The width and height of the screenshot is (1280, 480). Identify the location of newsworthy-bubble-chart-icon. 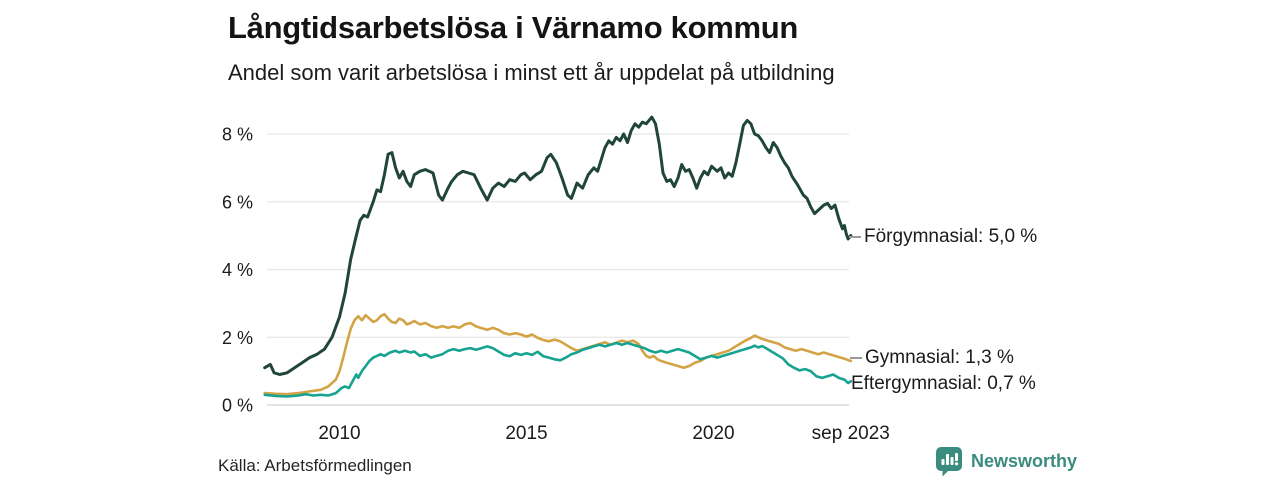
(949, 461).